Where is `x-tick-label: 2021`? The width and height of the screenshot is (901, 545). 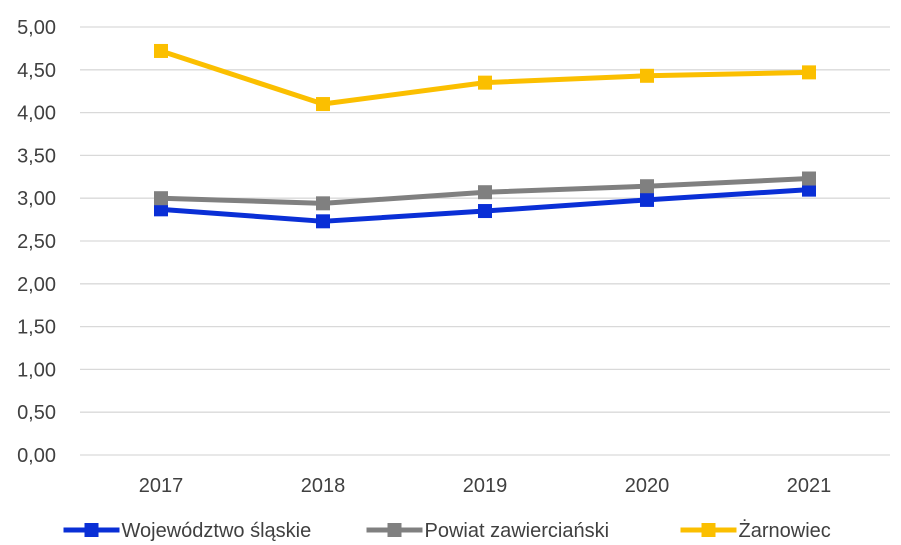
x-tick-label: 2021 is located at coordinates (809, 486).